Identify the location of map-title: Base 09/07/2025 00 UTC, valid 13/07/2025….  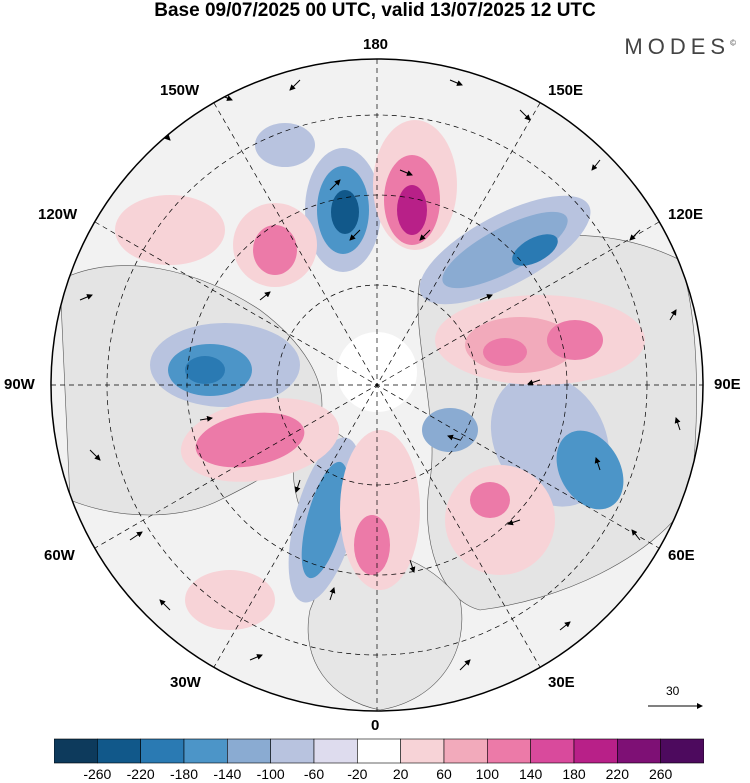
(375, 10).